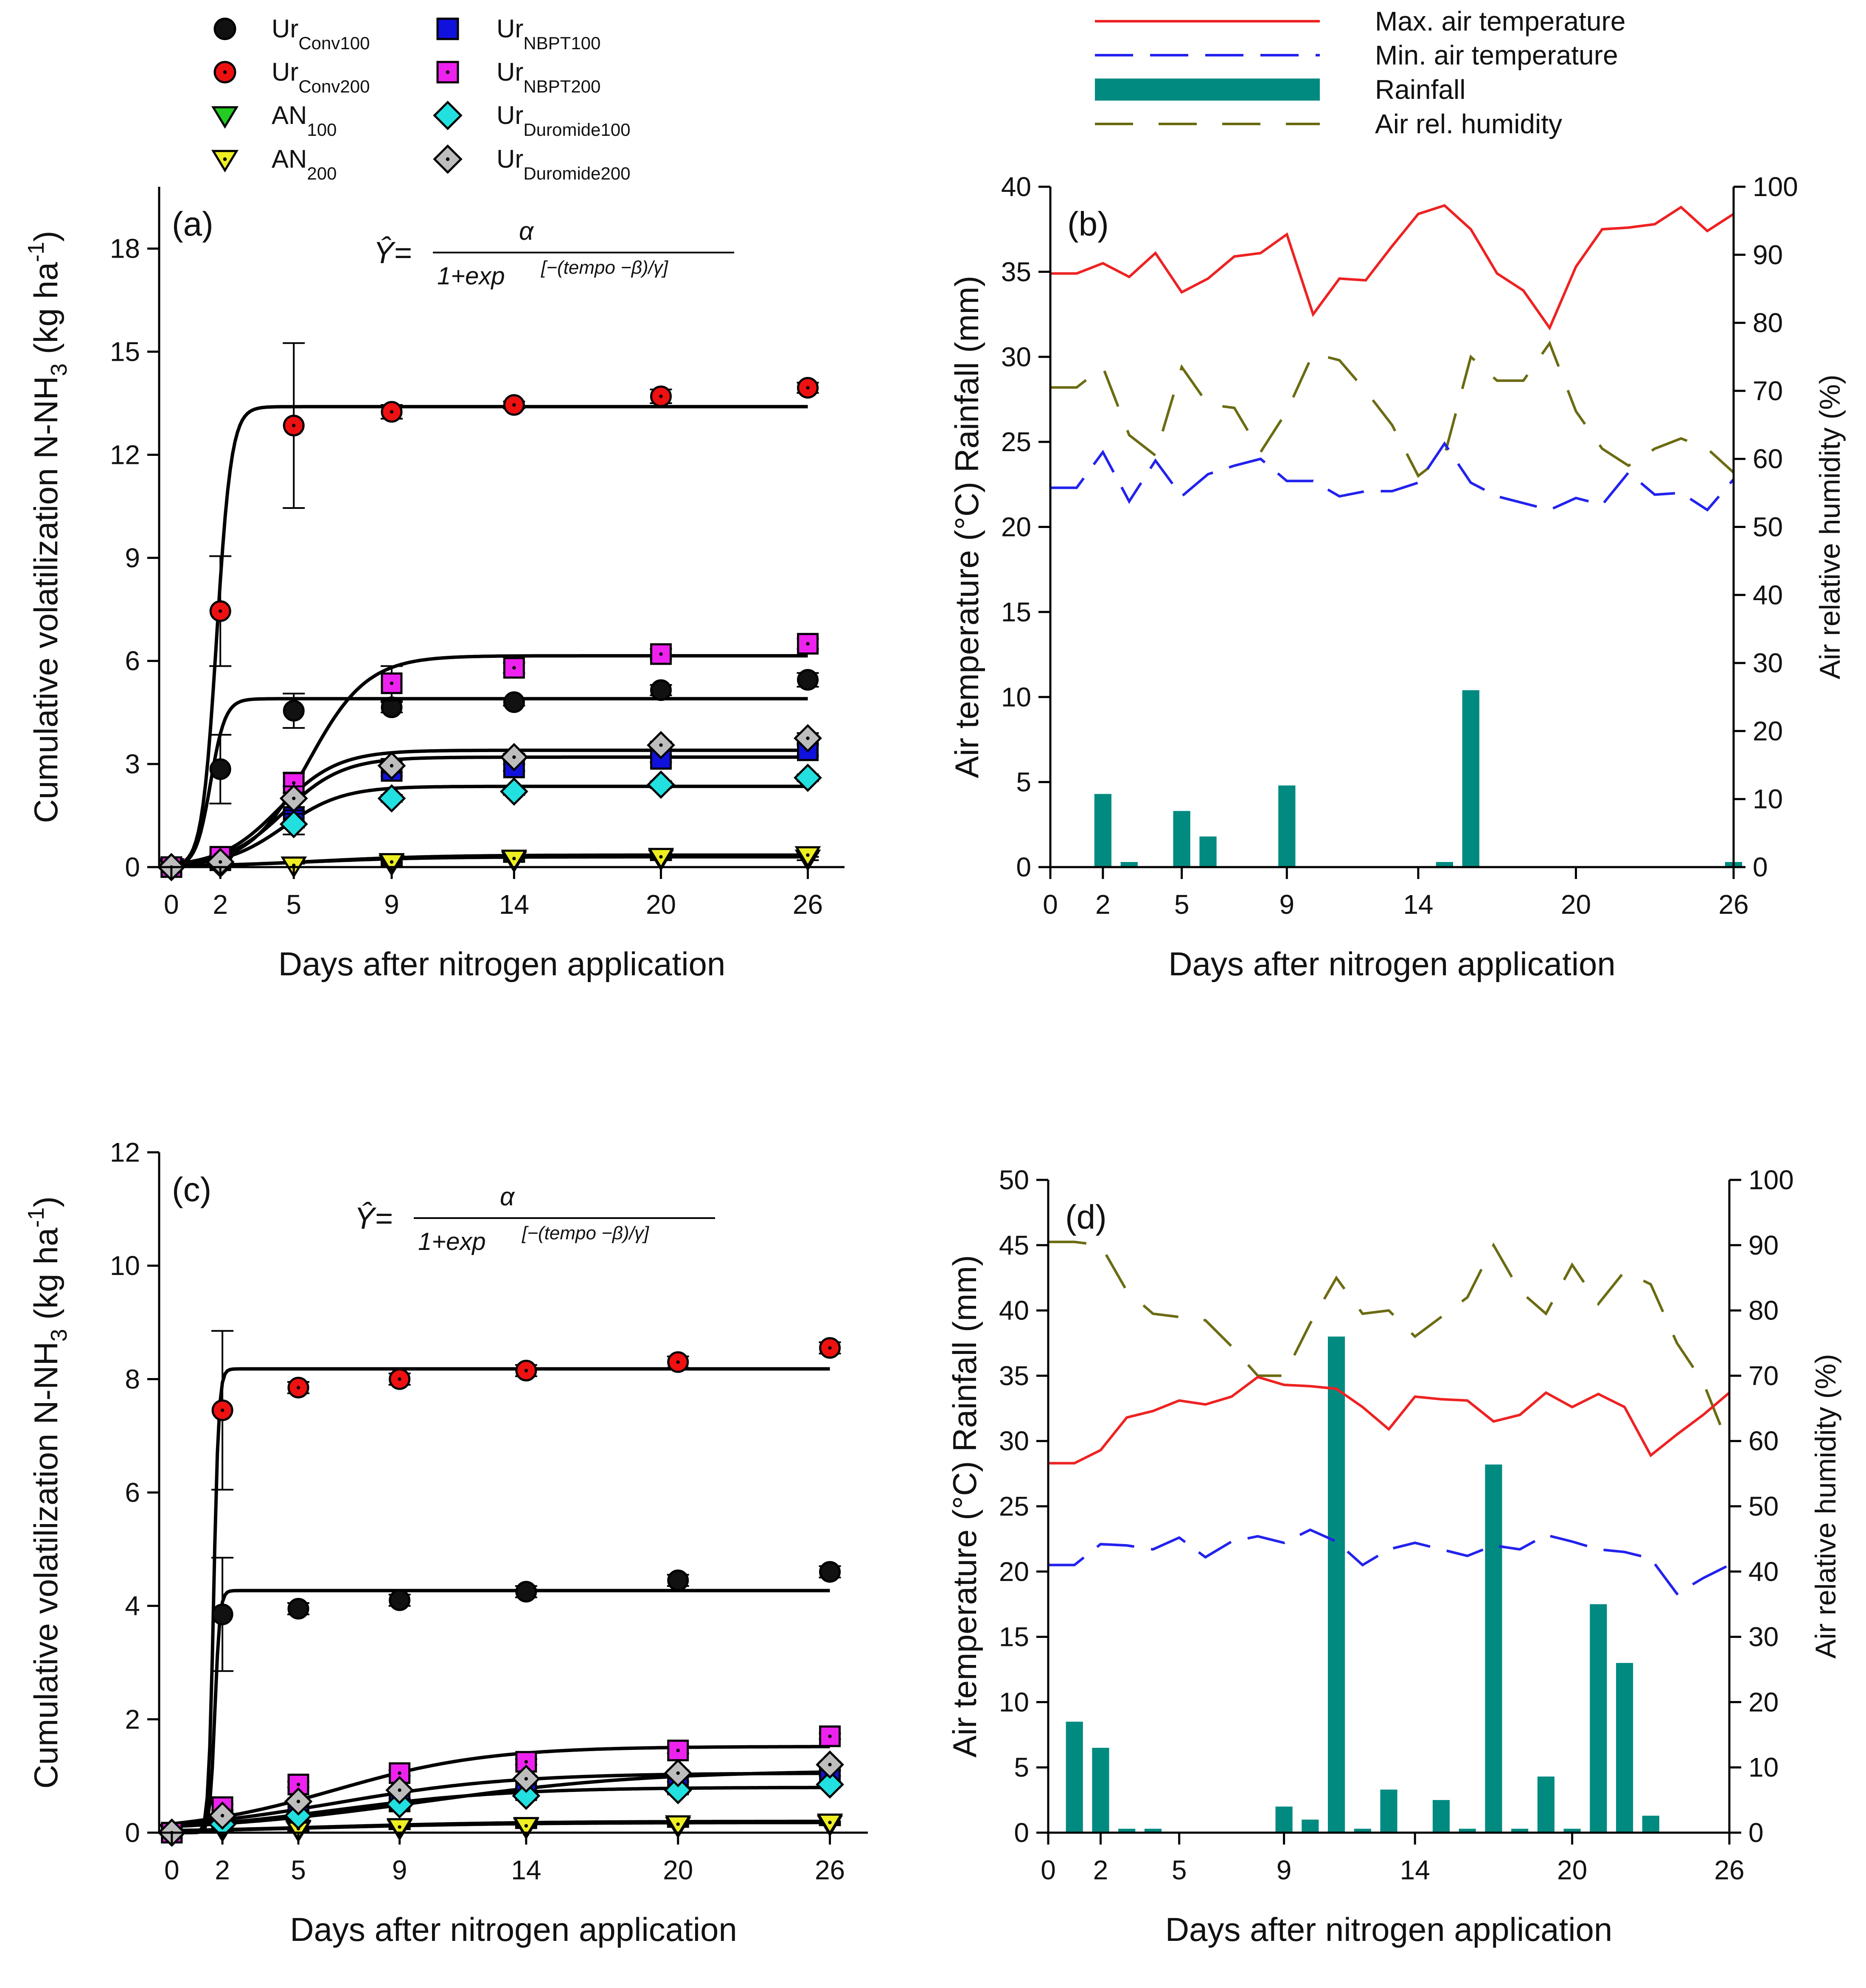 Image resolution: width=1866 pixels, height=1988 pixels. I want to click on y-tick-label-right: 80, so click(1763, 1310).